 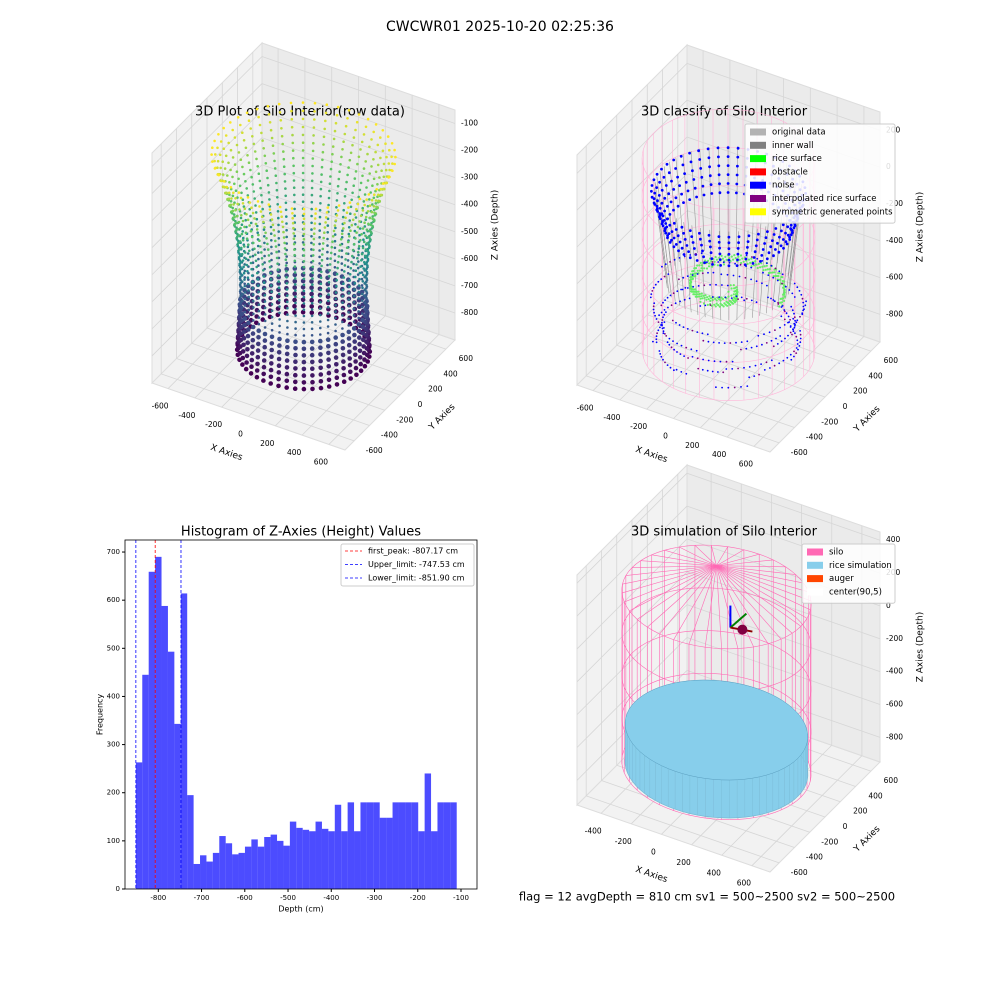 I want to click on legend-swatch, so click(x=758, y=198).